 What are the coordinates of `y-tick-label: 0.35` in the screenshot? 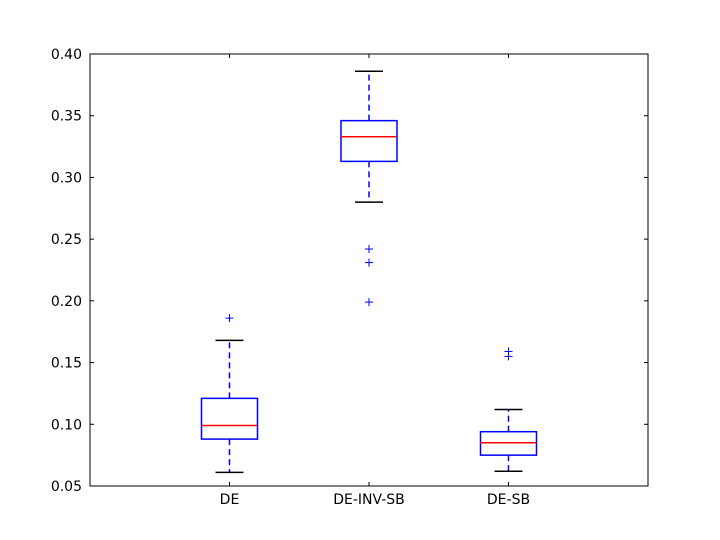 It's located at (66, 117).